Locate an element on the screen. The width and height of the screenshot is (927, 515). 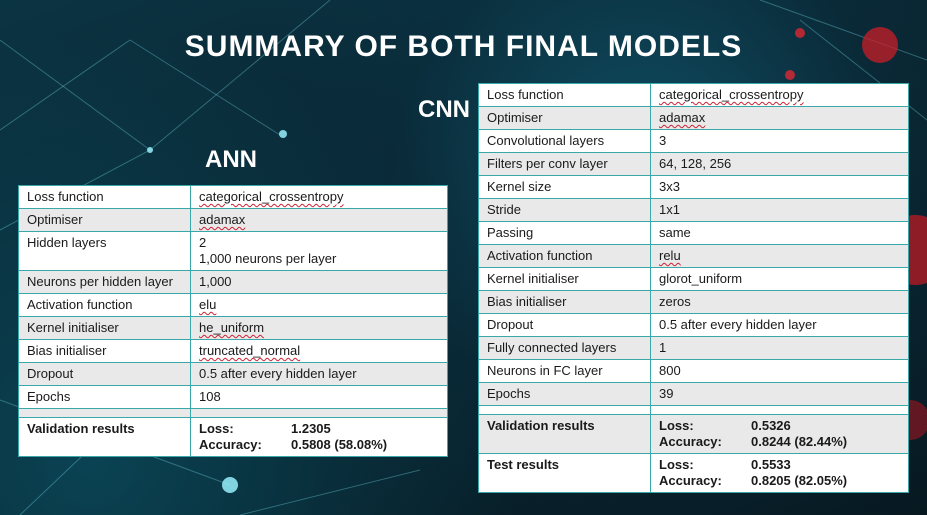
row-key: Kernel size is located at coordinates (564, 187).